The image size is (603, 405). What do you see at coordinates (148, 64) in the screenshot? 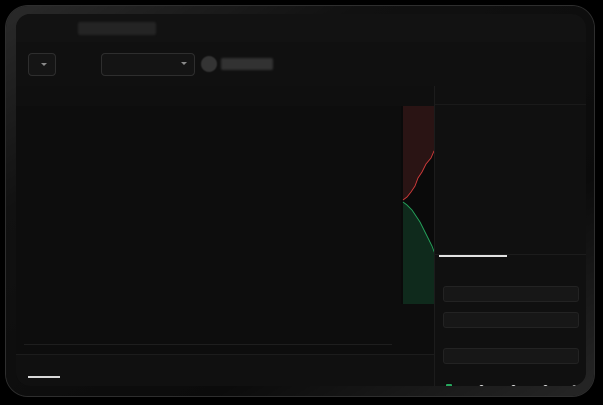
I see `trading-pair-select` at bounding box center [148, 64].